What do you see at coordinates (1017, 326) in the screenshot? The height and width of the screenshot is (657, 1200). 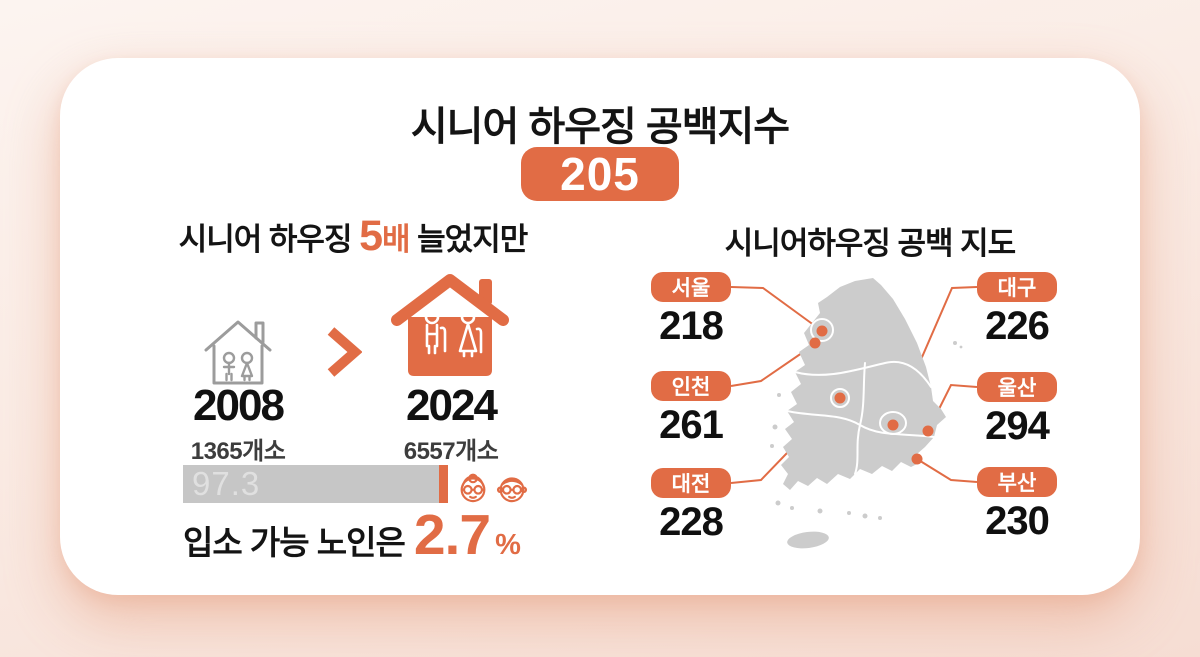 I see `city-value-daegu: 226` at bounding box center [1017, 326].